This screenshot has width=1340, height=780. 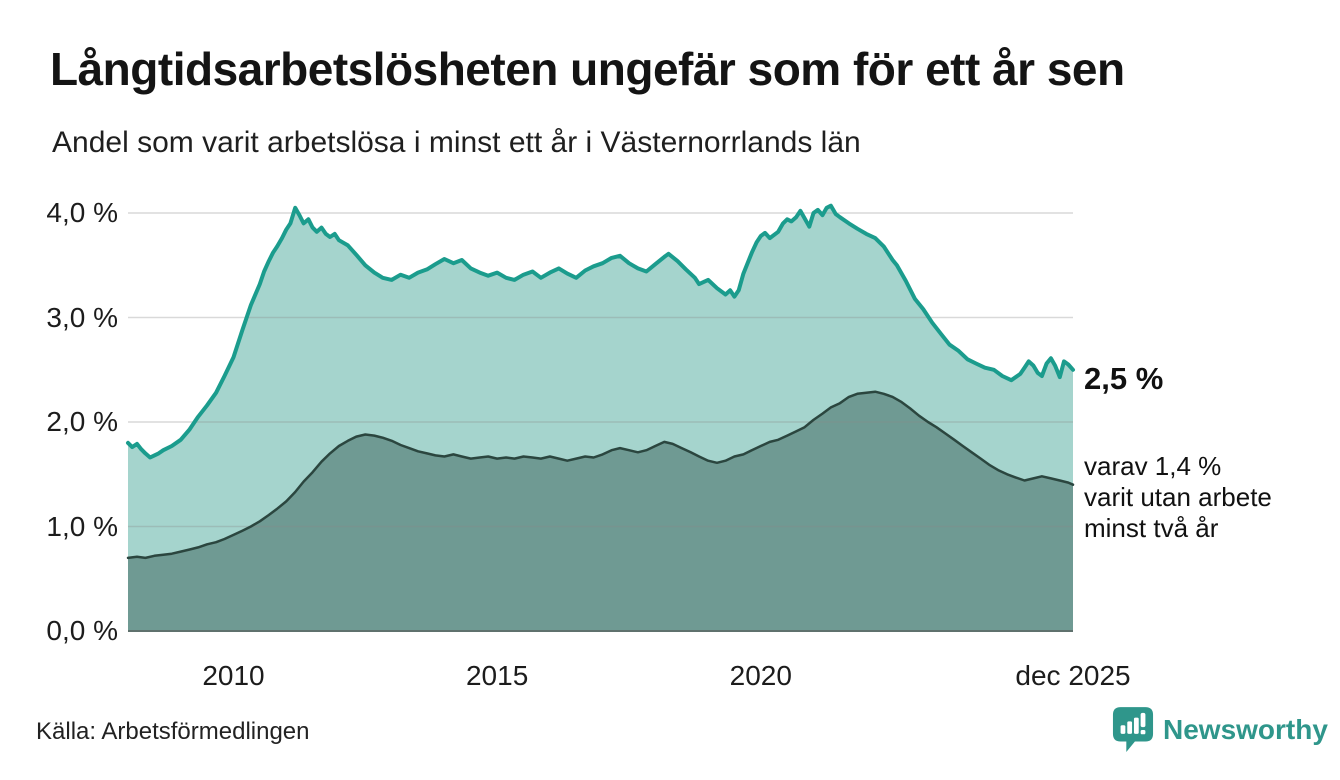 What do you see at coordinates (82, 630) in the screenshot?
I see `y-axis-tick-label: 0,0 %` at bounding box center [82, 630].